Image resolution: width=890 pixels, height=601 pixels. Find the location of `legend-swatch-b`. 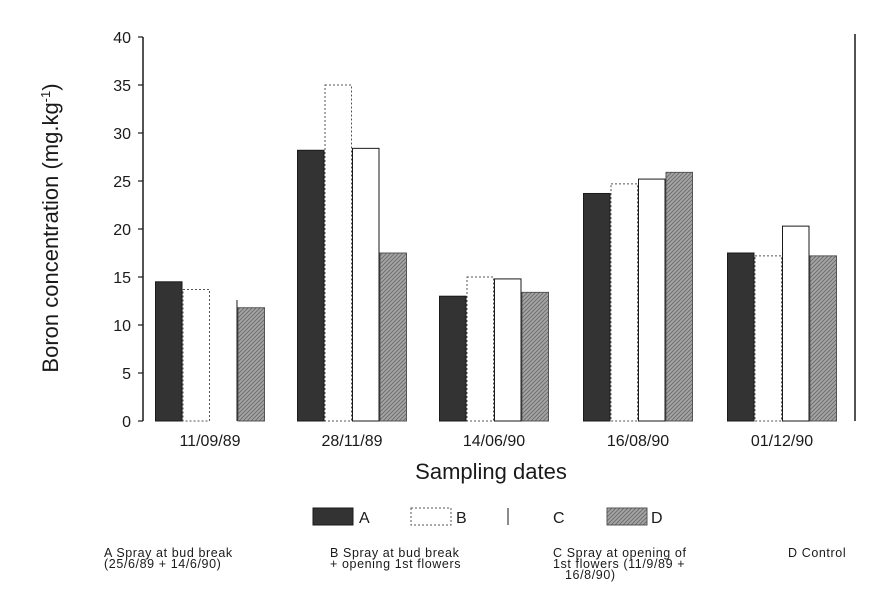

legend-swatch-b is located at coordinates (431, 516).